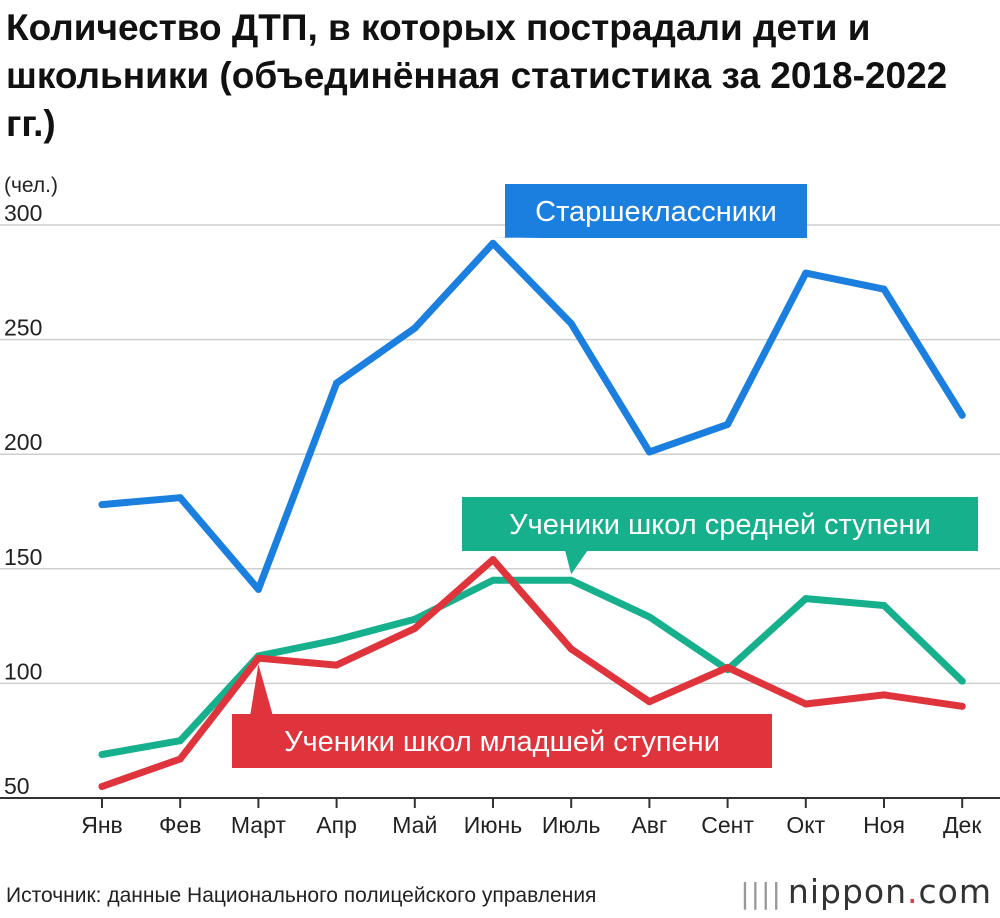 The height and width of the screenshot is (918, 1000). I want to click on brand-suffix: com, so click(955, 891).